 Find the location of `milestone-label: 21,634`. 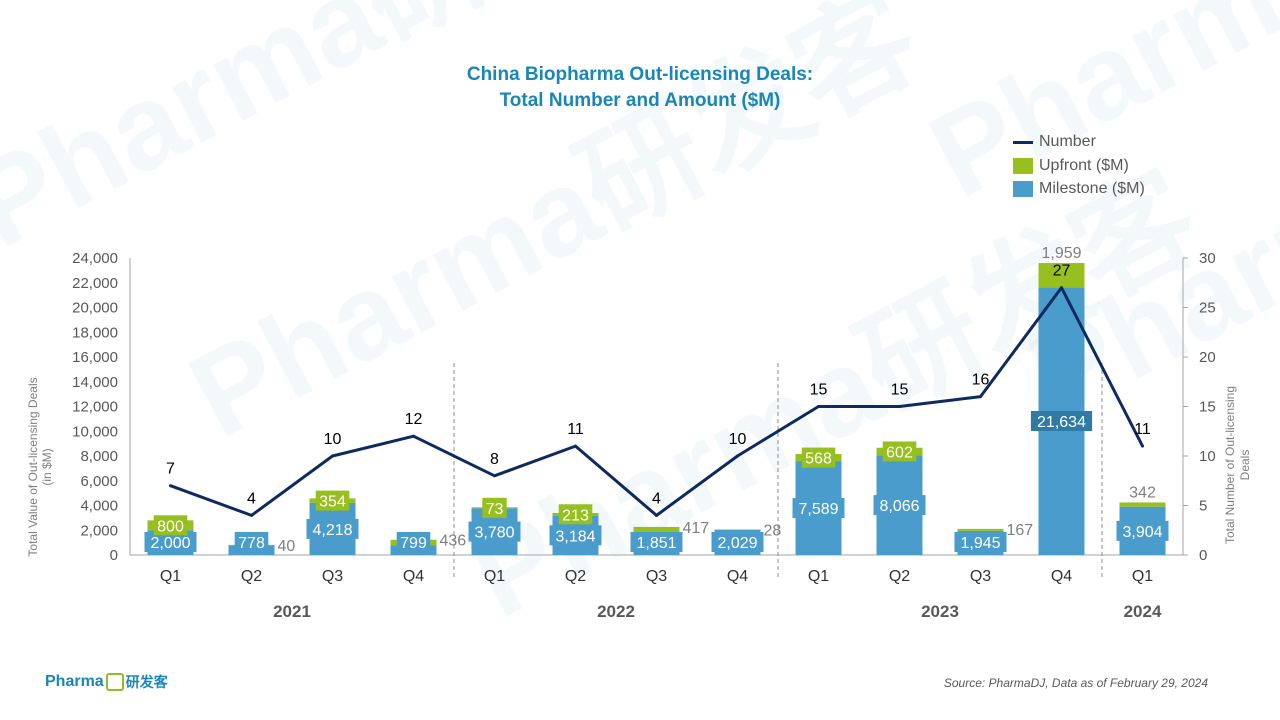

milestone-label: 21,634 is located at coordinates (1061, 422).